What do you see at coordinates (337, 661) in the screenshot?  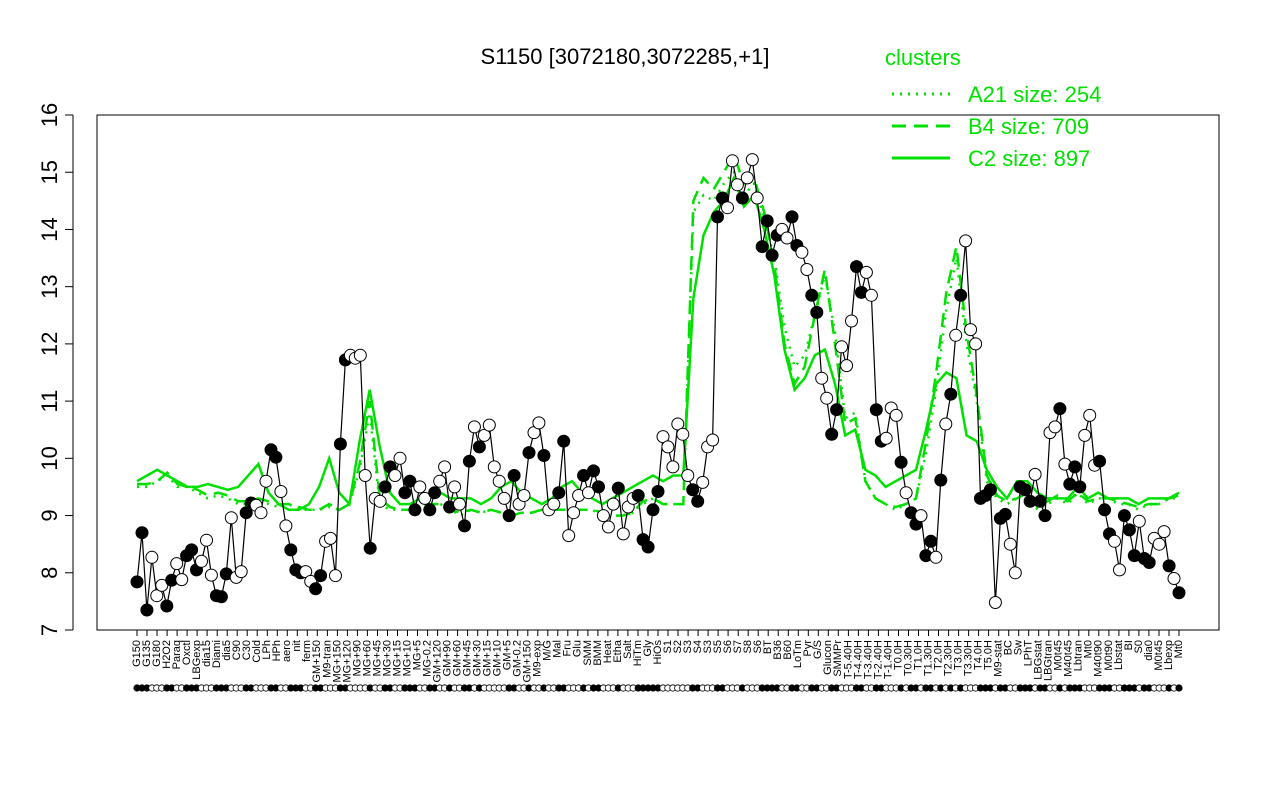 I see `x-tick-label: MG+150` at bounding box center [337, 661].